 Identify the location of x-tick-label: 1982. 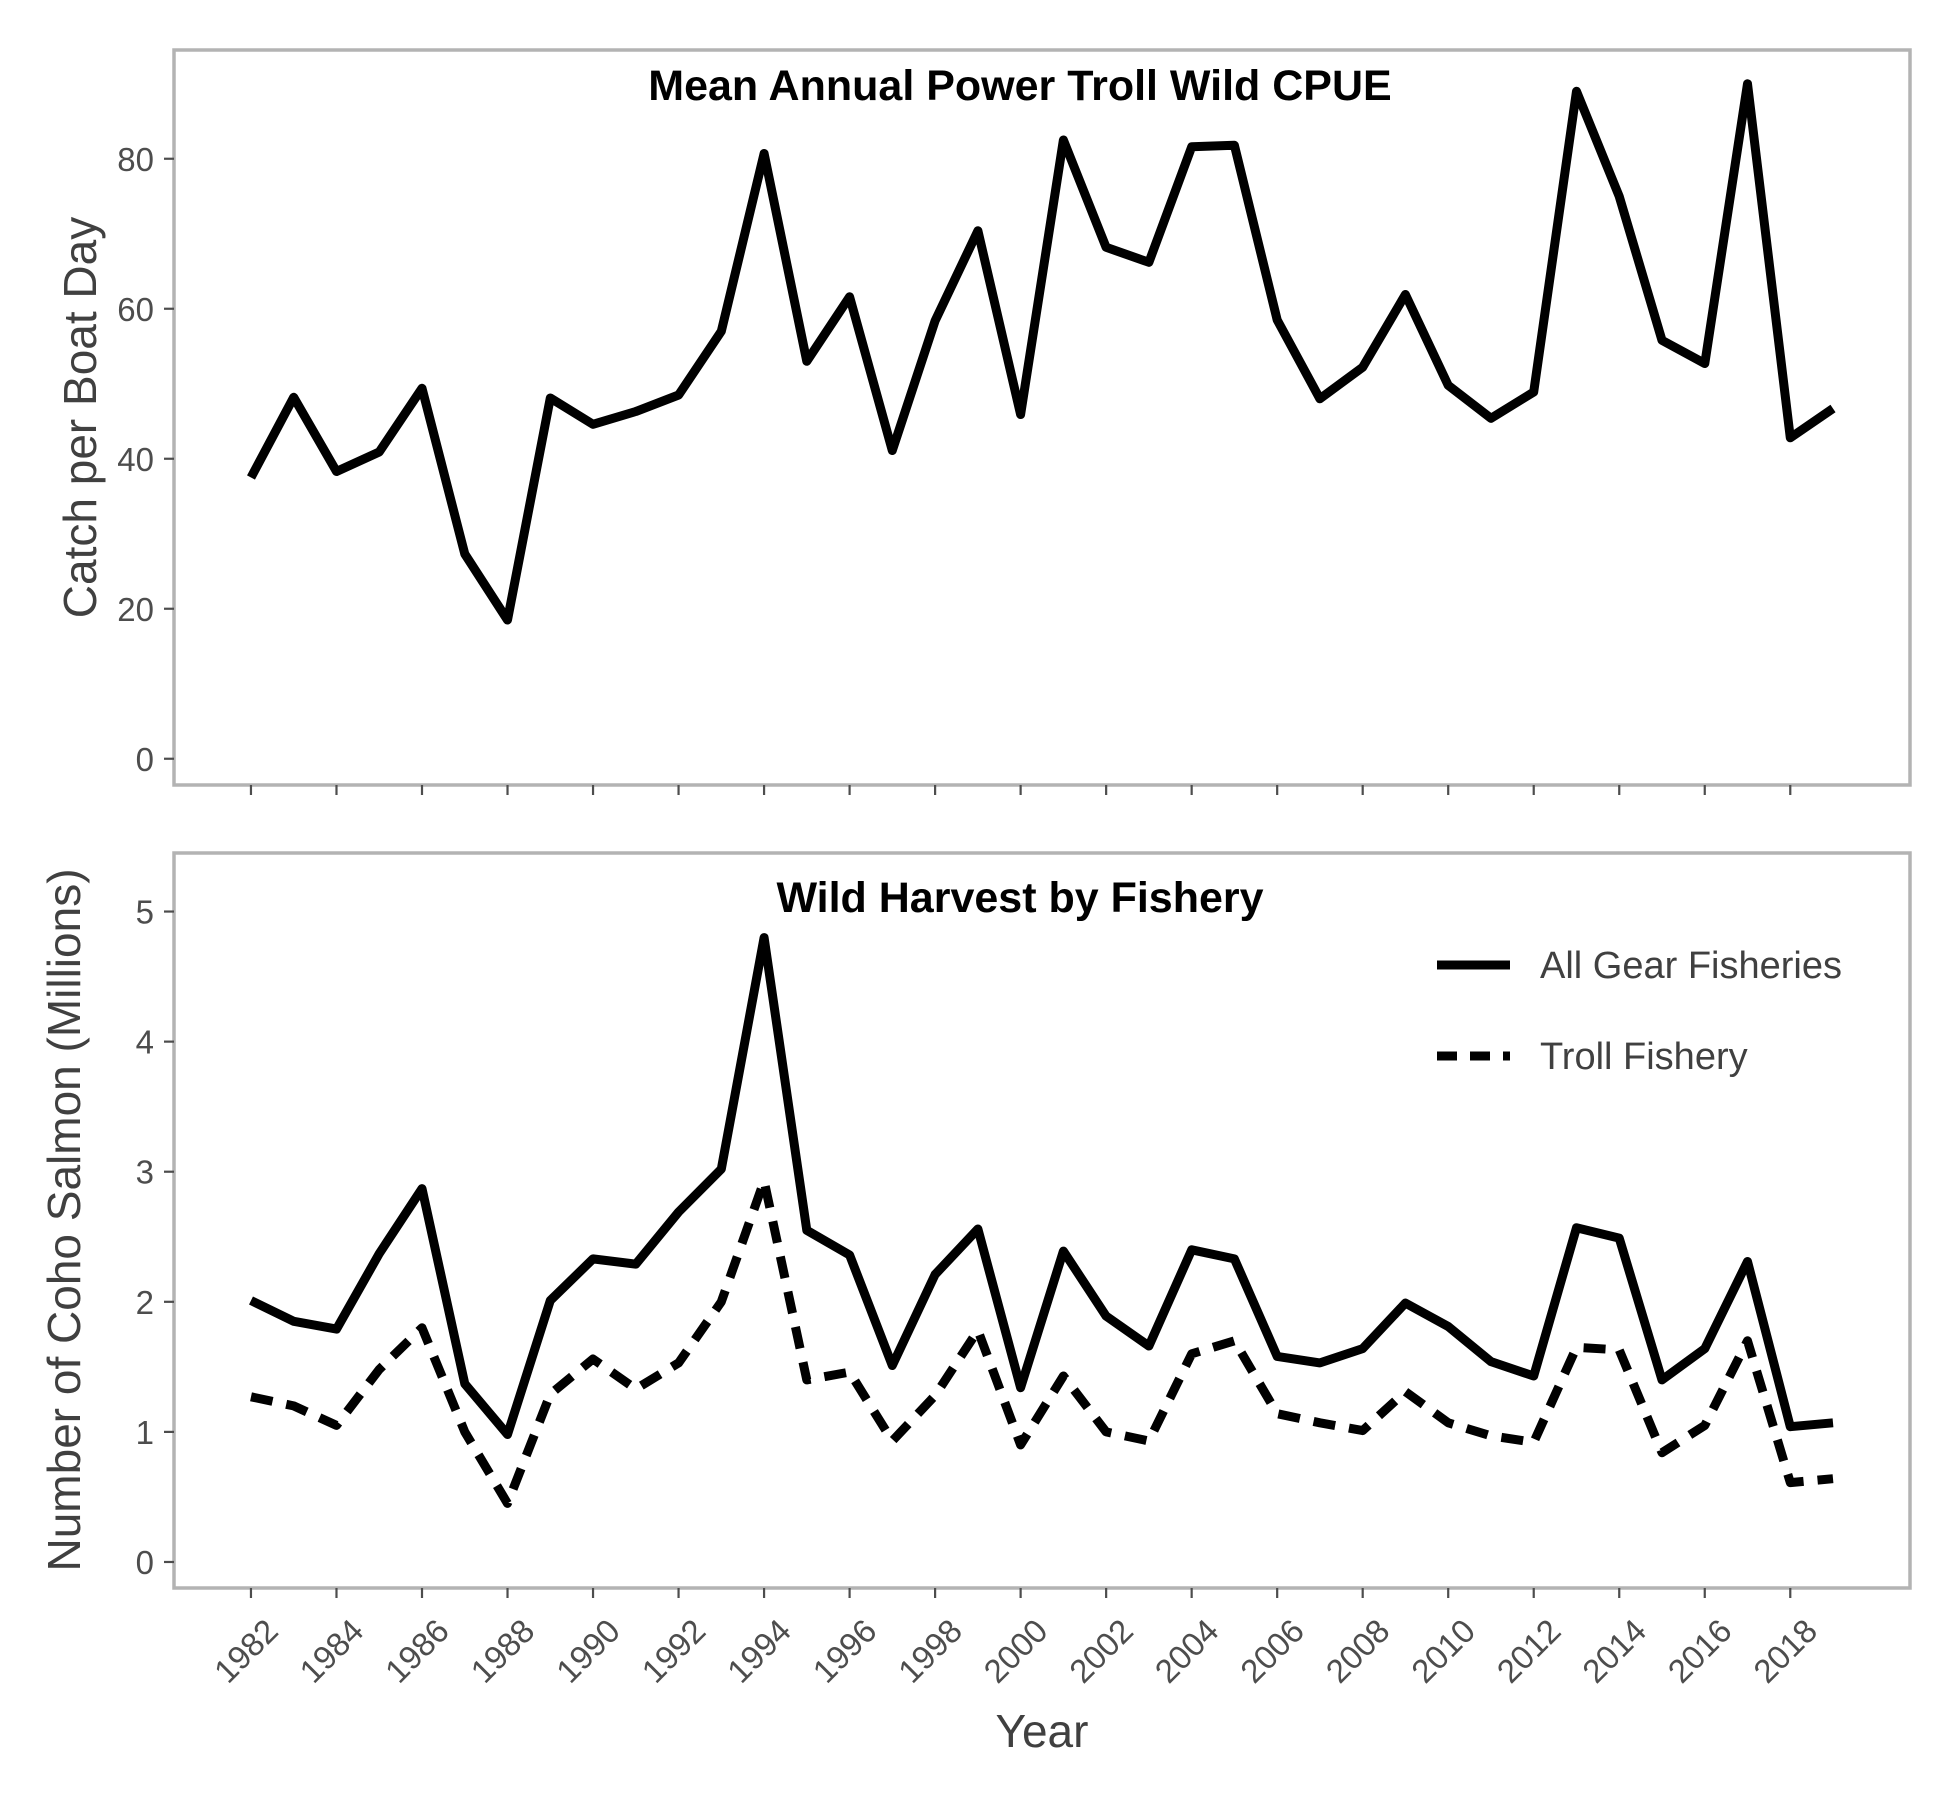
(246, 1651).